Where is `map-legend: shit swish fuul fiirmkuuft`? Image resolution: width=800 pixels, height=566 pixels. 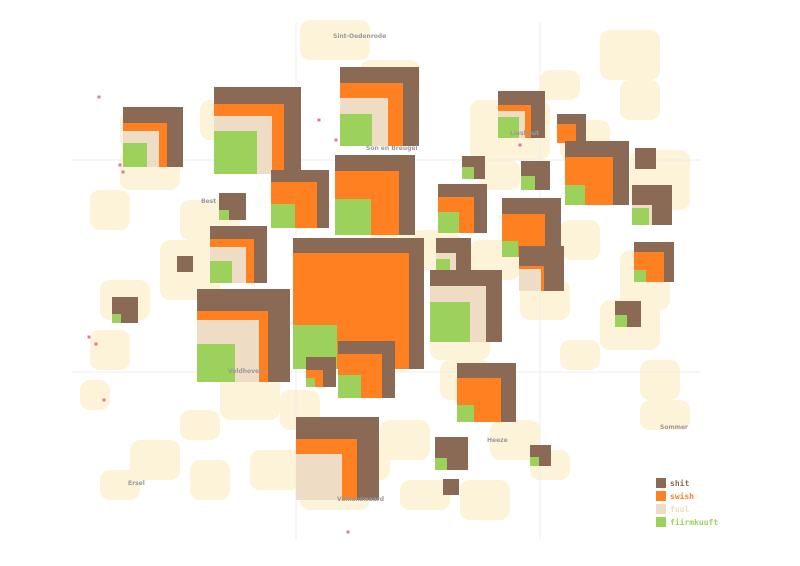 map-legend: shit swish fuul fiirmkuuft is located at coordinates (687, 503).